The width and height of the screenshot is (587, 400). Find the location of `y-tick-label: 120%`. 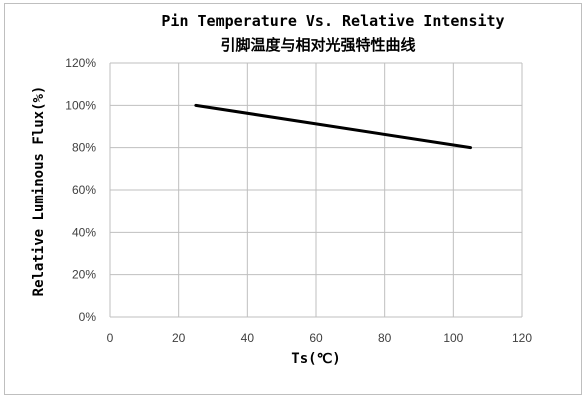

y-tick-label: 120% is located at coordinates (80, 63).